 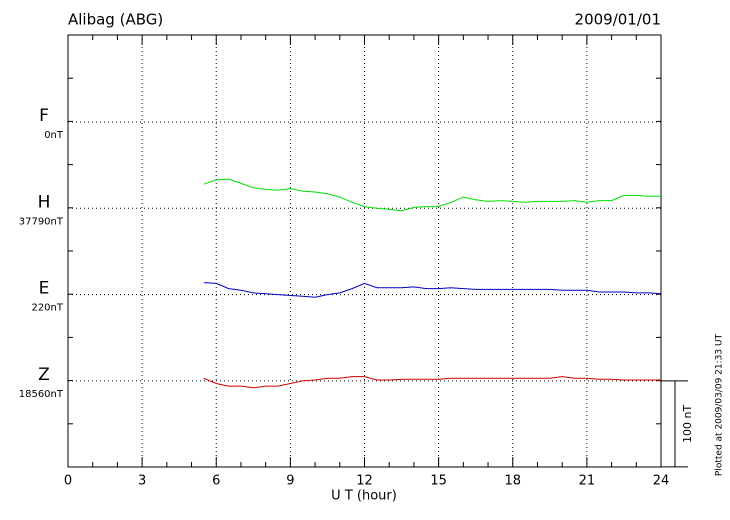 I want to click on x-tick-label: 6, so click(x=216, y=481).